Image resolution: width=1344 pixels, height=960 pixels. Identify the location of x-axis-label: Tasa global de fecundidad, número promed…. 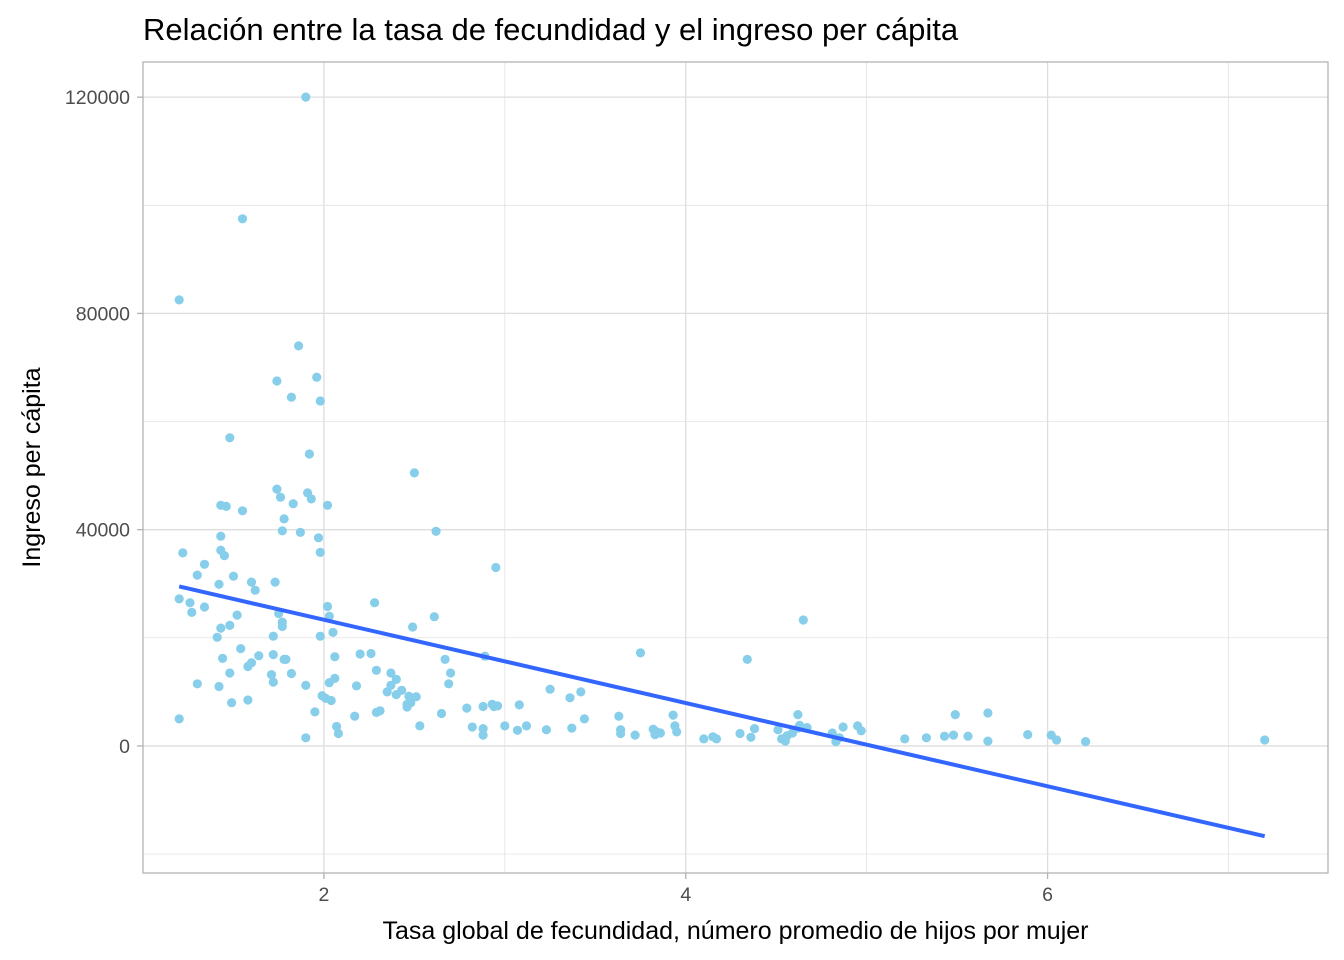
(736, 931).